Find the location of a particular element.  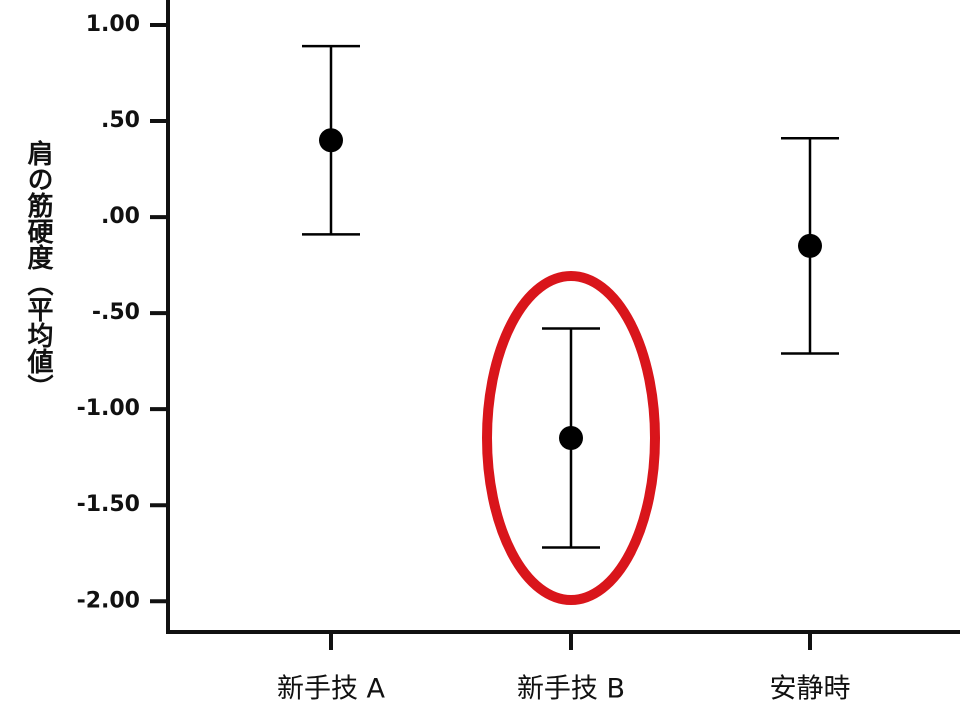

x-tick-label: 新手技 B is located at coordinates (571, 689).